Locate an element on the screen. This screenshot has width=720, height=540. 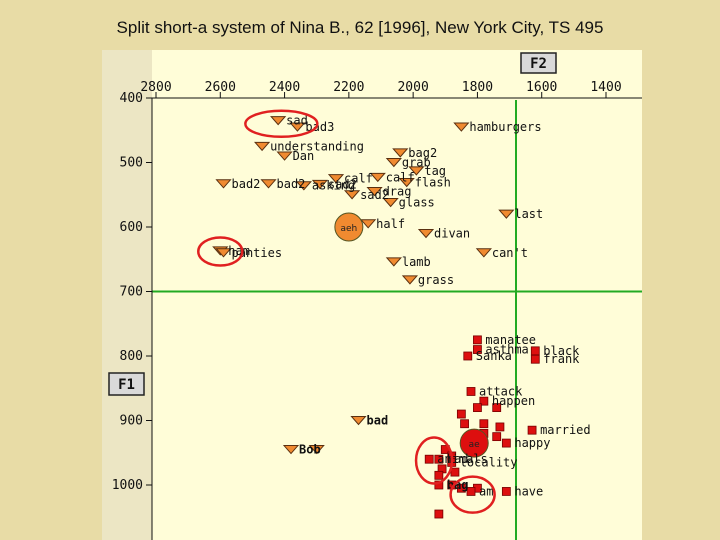
token-label: ham is located at coordinates (239, 251).